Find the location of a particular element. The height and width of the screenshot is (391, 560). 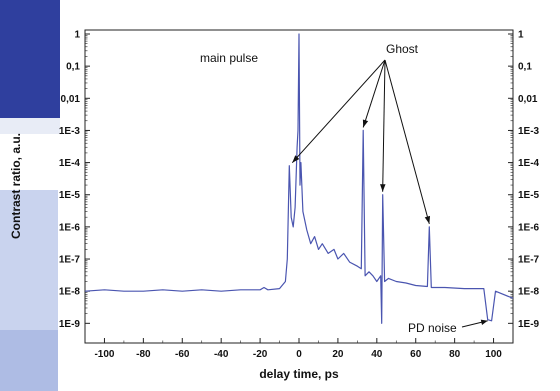

x-tick-label: 20 is located at coordinates (338, 354).